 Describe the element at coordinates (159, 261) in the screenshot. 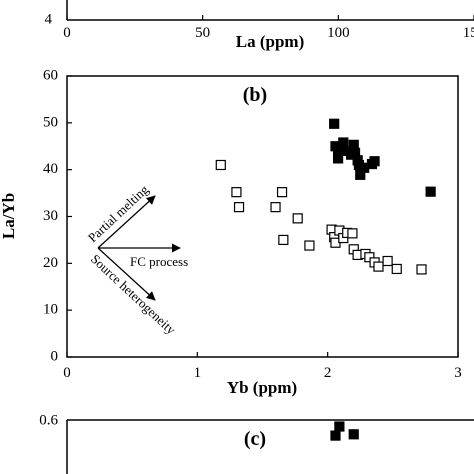

I see `fc-process-label: FC process` at that location.